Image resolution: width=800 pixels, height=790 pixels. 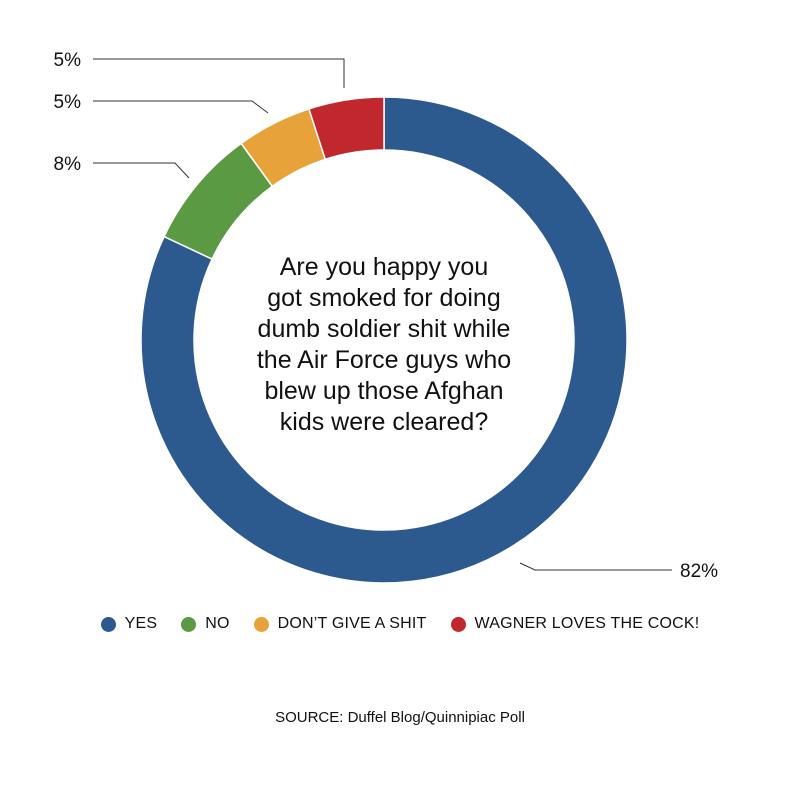 I want to click on leader-line-yes, so click(x=595, y=566).